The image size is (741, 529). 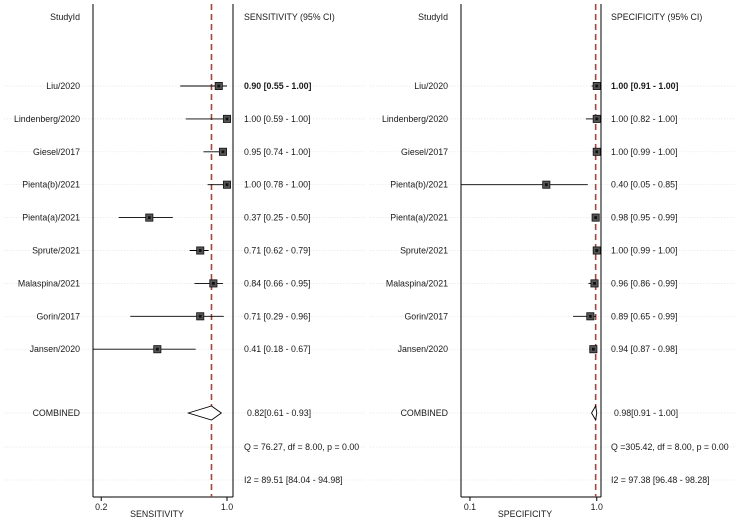 What do you see at coordinates (525, 514) in the screenshot?
I see `x-axis-title: SPECIFICITY` at bounding box center [525, 514].